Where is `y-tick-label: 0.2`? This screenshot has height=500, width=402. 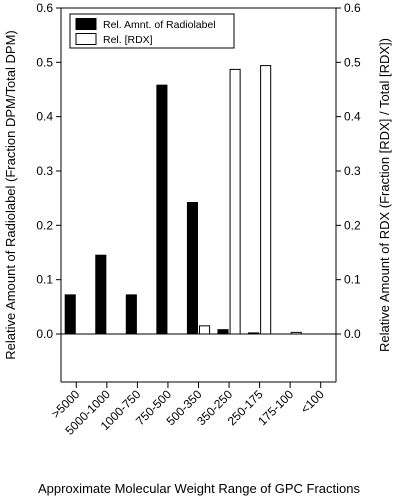
y-tick-label: 0.2 is located at coordinates (44, 225).